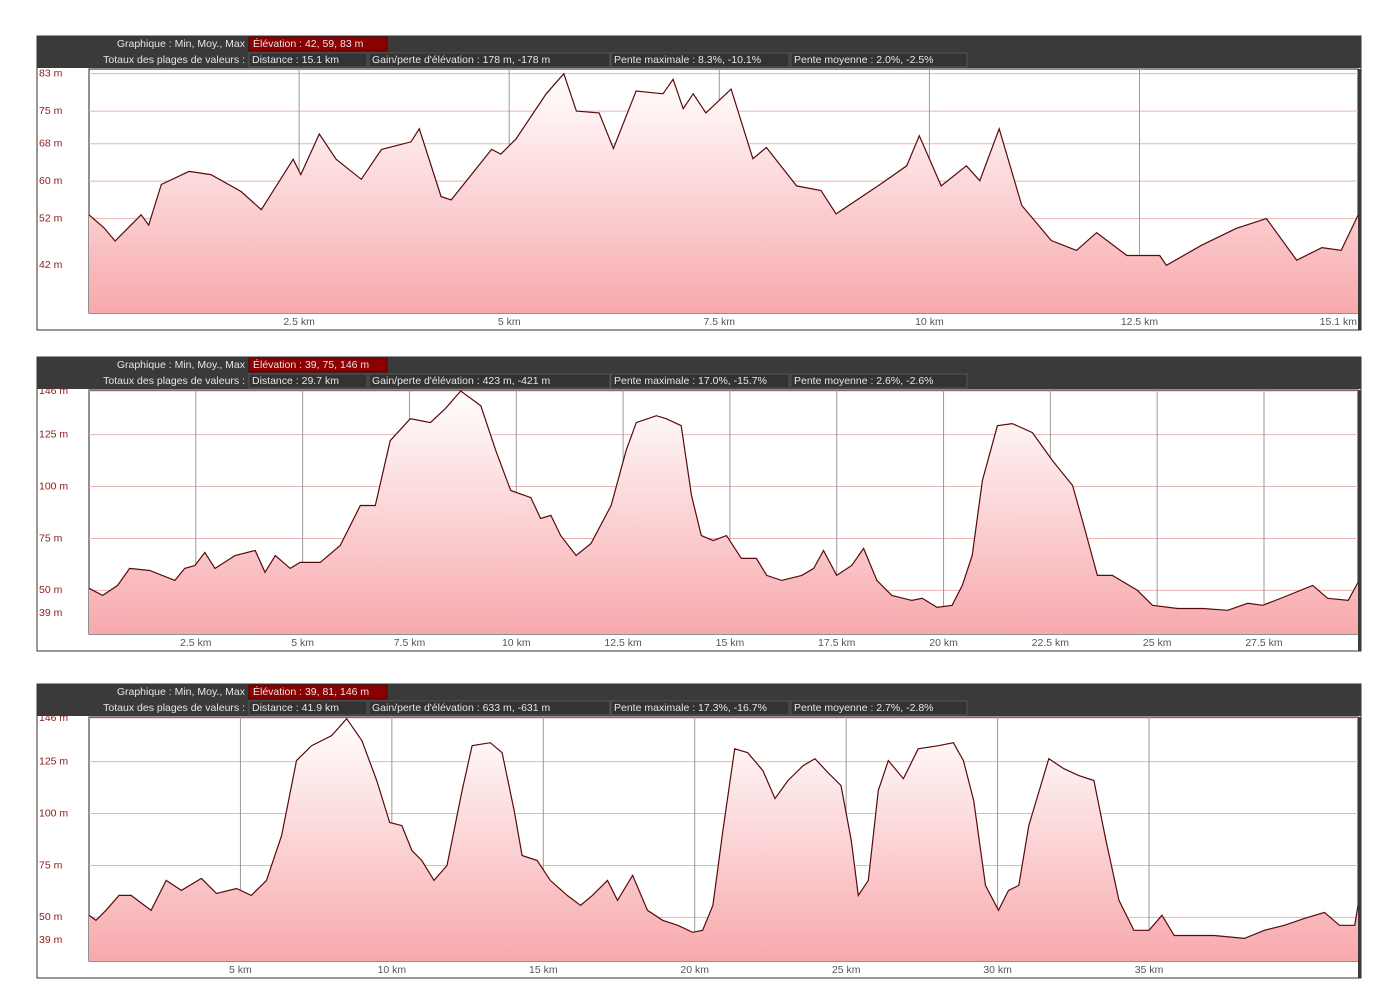 The height and width of the screenshot is (1001, 1398). I want to click on stat-max-slope: Pente maximale : 8.3%, -10.1%, so click(687, 60).